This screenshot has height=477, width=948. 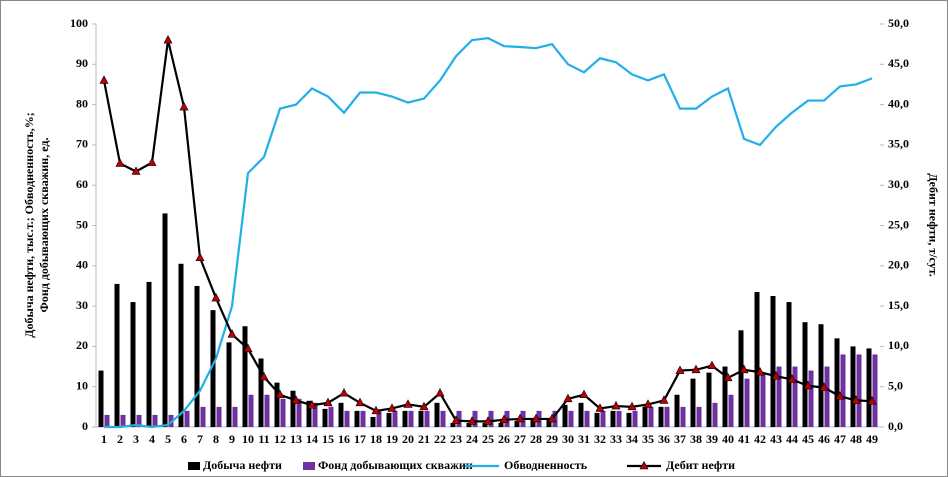 I want to click on x-tick-label: 10, so click(x=248, y=439).